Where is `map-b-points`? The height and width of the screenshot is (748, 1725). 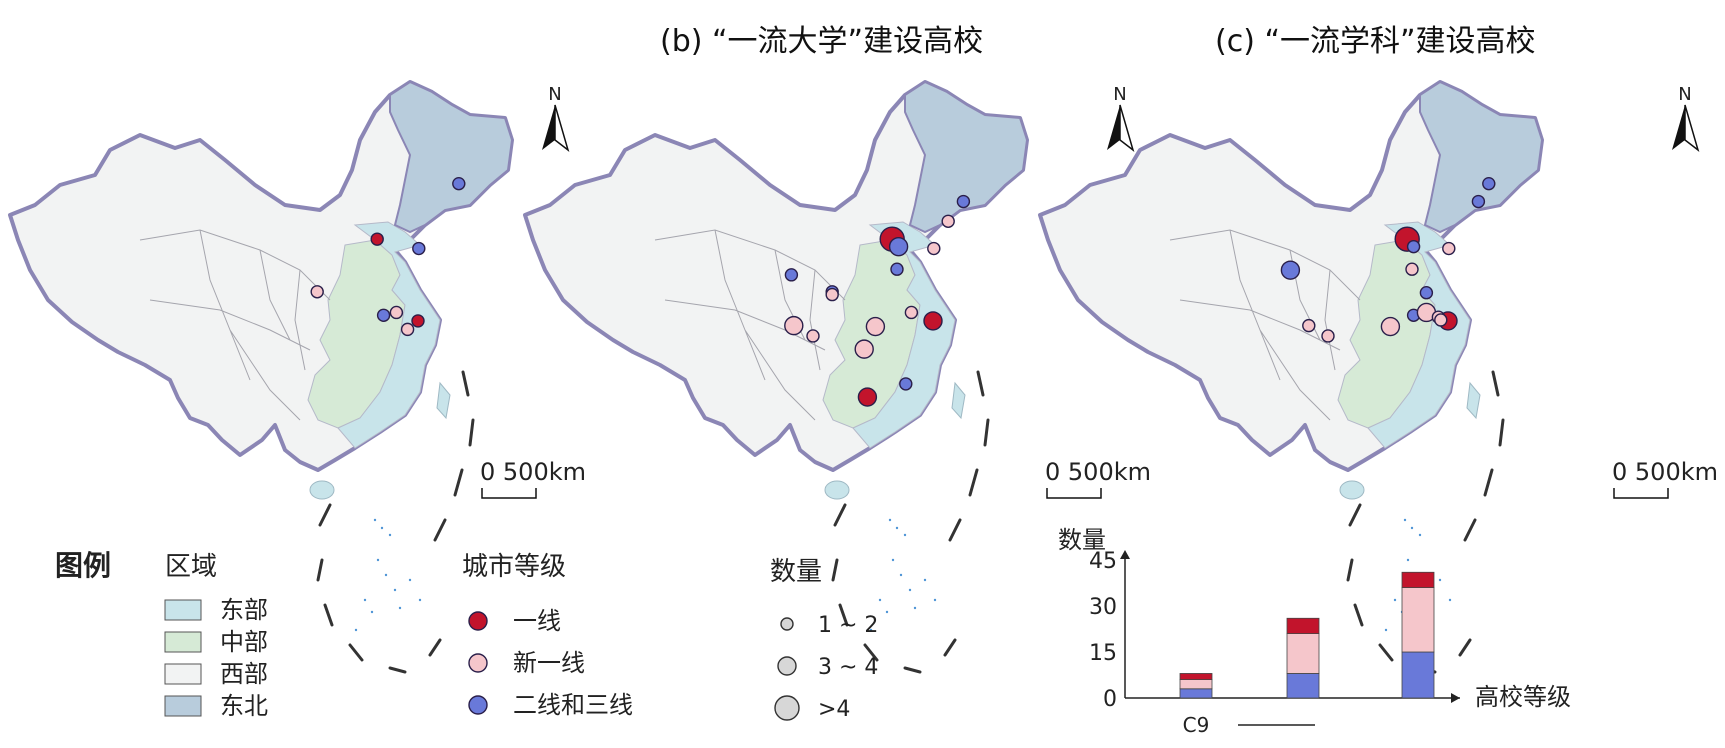 map-b-points is located at coordinates (877, 300).